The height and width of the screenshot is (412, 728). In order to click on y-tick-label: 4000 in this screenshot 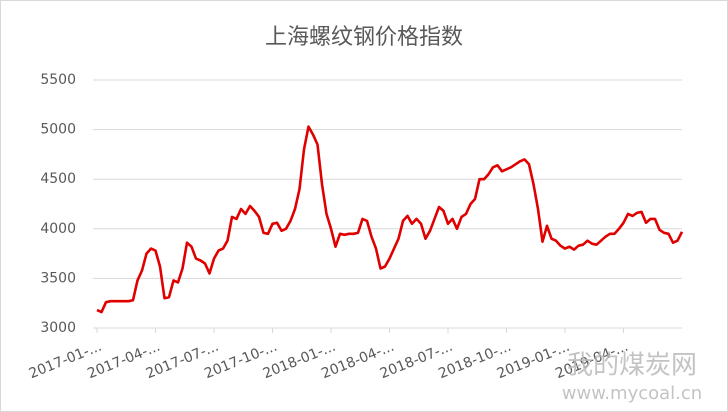, I will do `click(58, 229)`.